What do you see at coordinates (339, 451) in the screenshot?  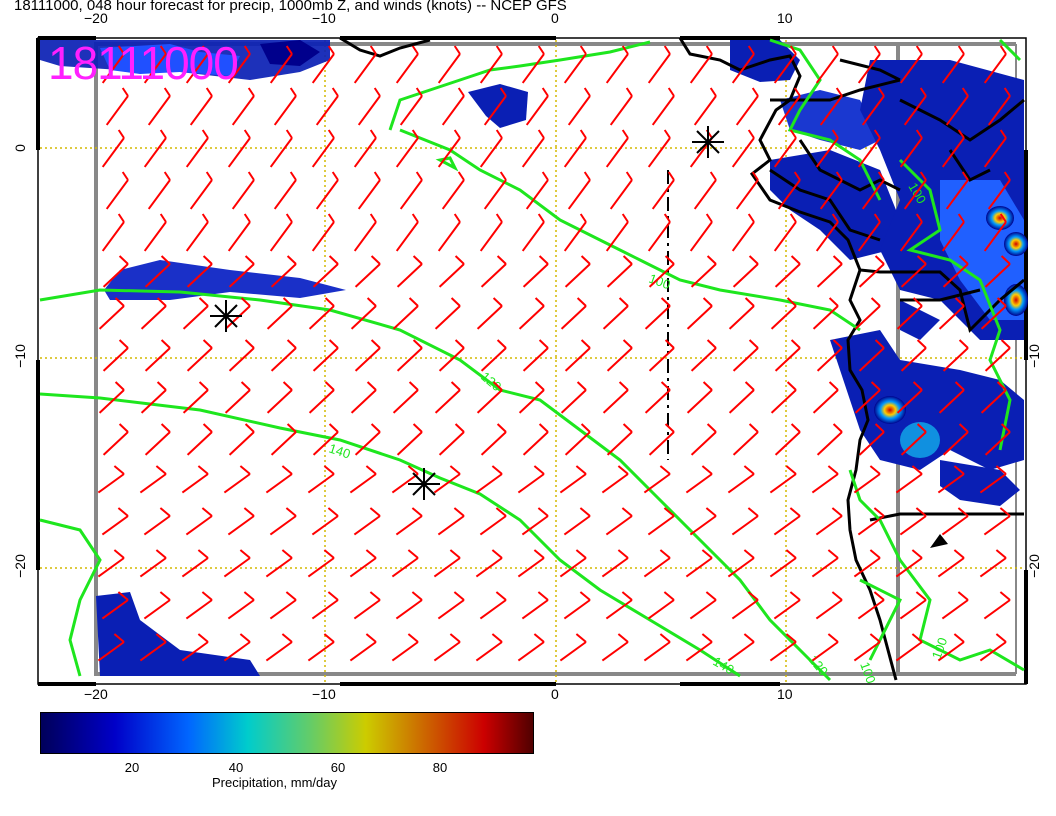 I see `contour-label: 140` at bounding box center [339, 451].